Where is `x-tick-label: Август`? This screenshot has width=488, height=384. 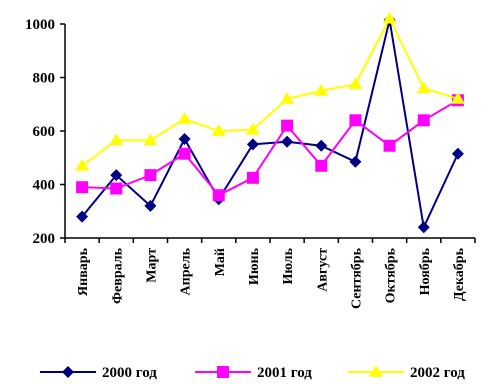
x-tick-label: Август is located at coordinates (322, 270).